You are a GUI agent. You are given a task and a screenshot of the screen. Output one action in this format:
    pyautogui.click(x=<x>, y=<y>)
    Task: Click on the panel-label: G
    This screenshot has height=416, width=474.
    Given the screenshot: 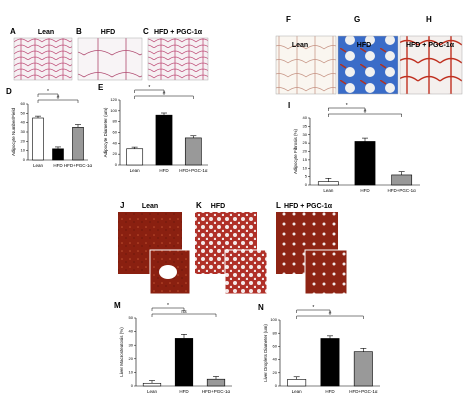 What is the action you would take?
    pyautogui.click(x=357, y=19)
    